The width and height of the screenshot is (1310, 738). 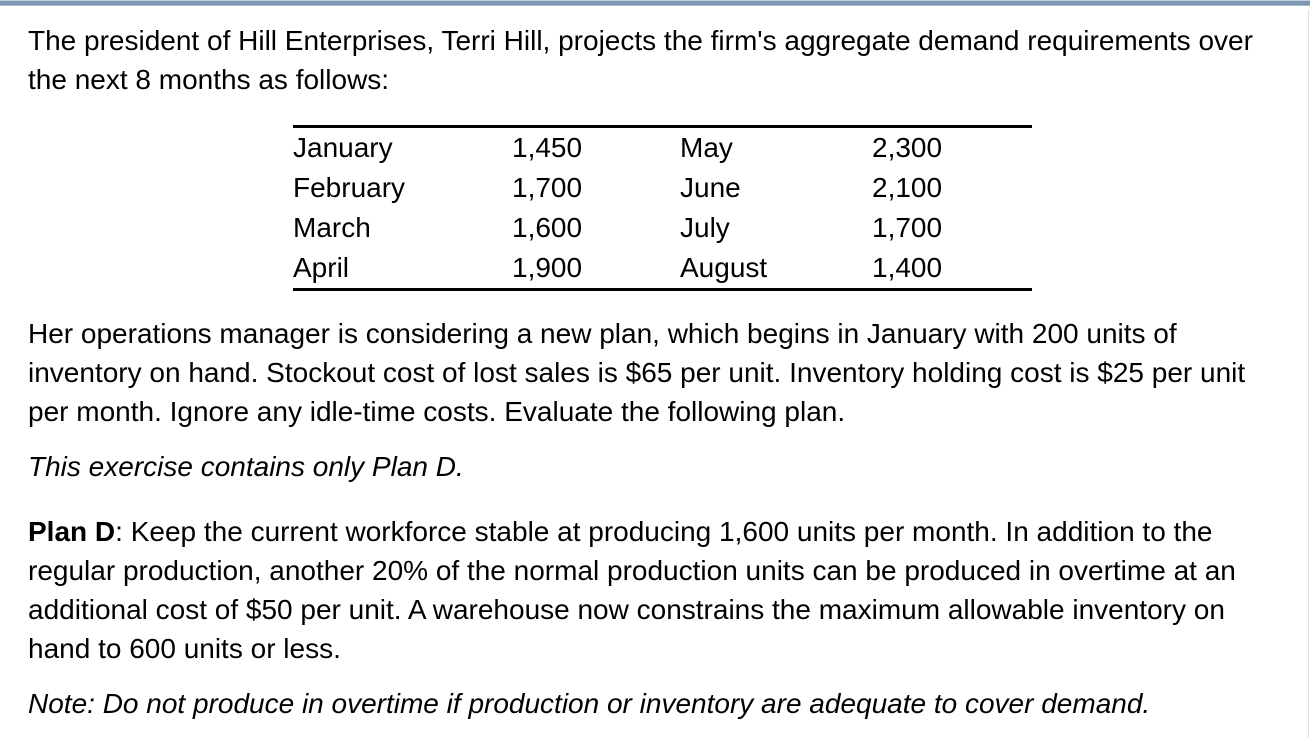 What do you see at coordinates (706, 147) in the screenshot?
I see `month-cell: May` at bounding box center [706, 147].